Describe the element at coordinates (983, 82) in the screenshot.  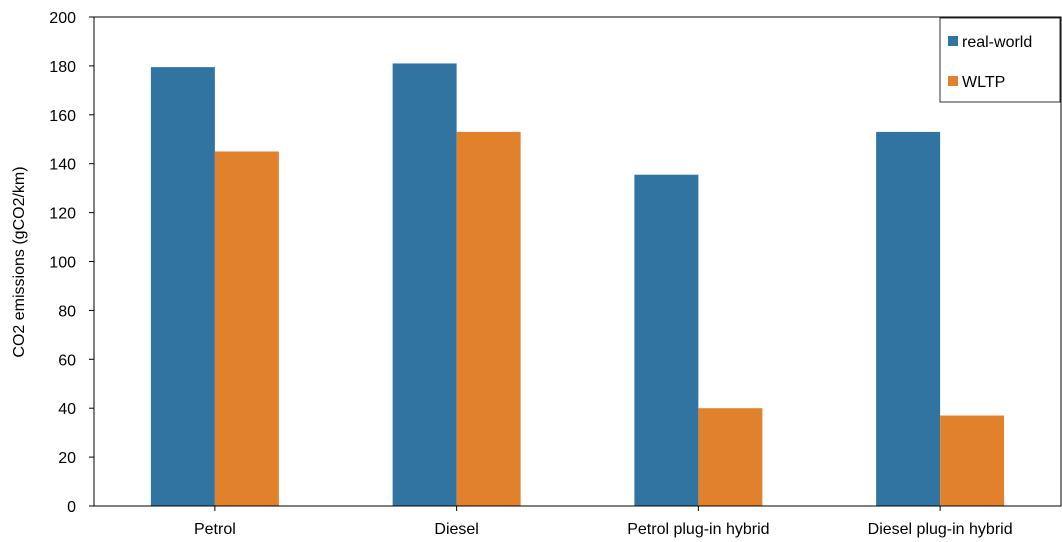
I see `legend-label-wltp: WLTP` at that location.